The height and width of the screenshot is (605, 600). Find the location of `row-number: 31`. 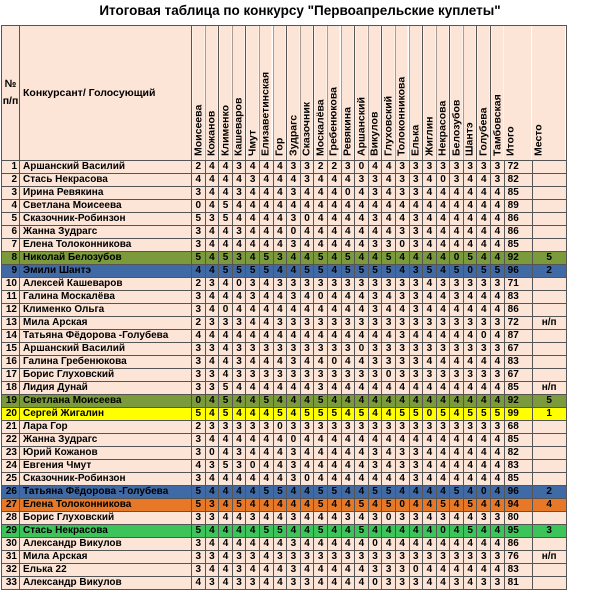

row-number: 31 is located at coordinates (10, 557).